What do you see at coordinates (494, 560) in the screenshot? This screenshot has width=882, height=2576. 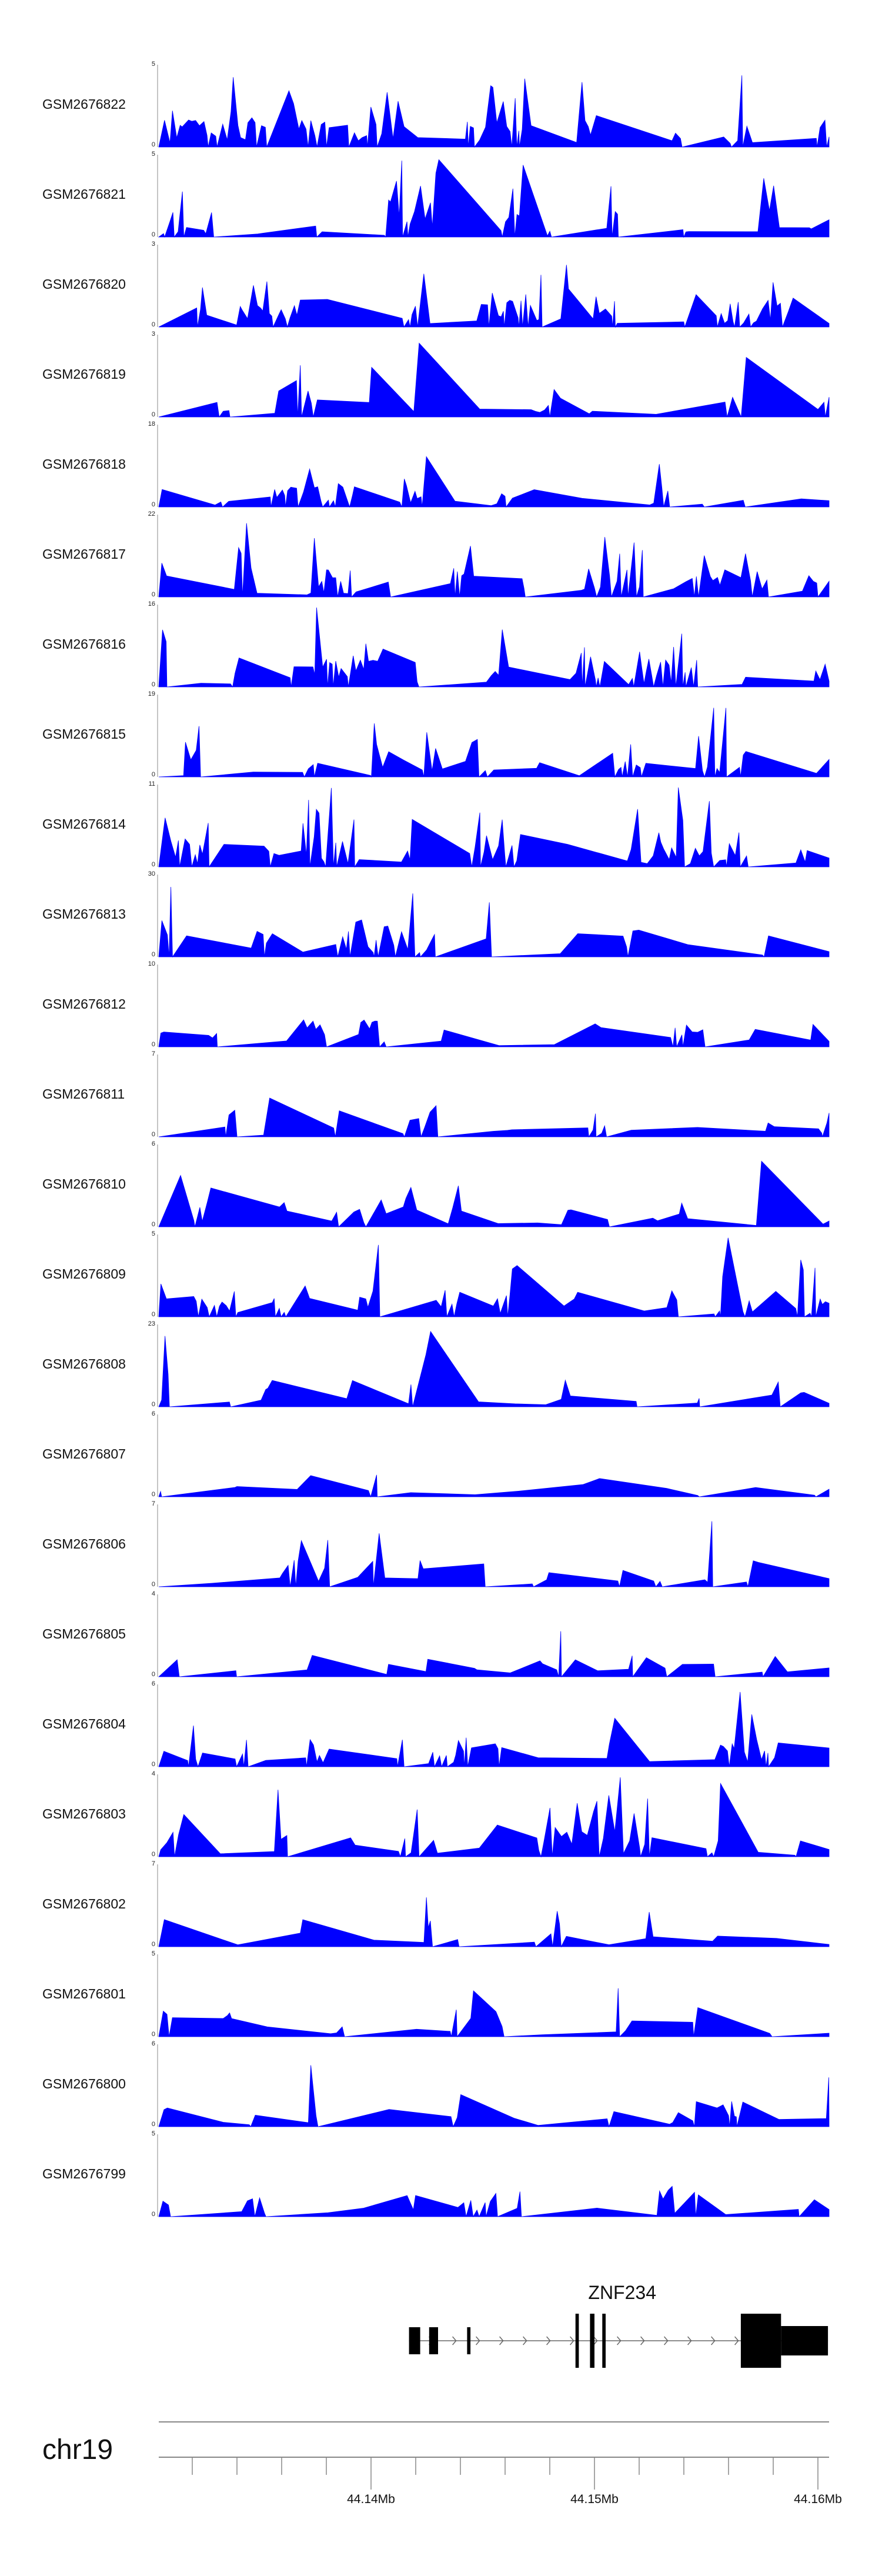 I see `coverage-area-GSM2676817` at bounding box center [494, 560].